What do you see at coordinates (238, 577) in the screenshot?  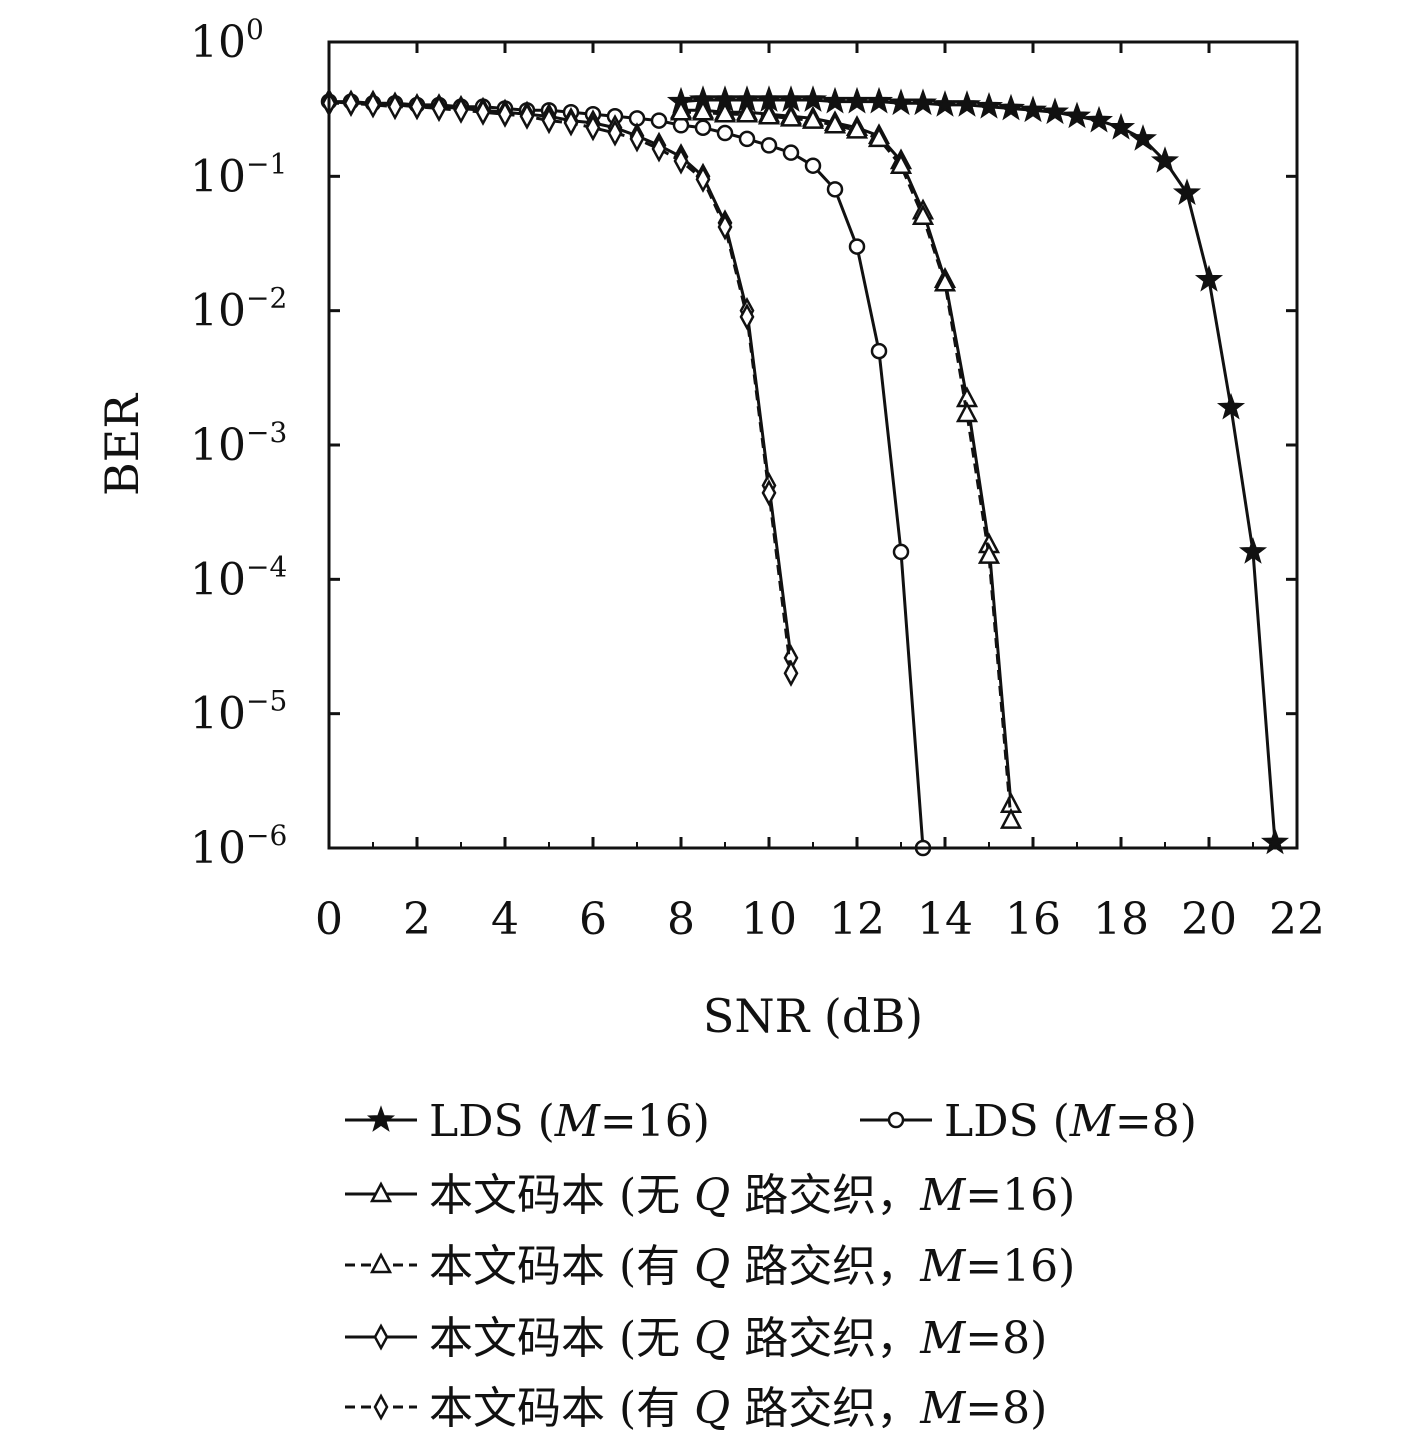 I see `y-tick-label: 10⁻⁴` at bounding box center [238, 577].